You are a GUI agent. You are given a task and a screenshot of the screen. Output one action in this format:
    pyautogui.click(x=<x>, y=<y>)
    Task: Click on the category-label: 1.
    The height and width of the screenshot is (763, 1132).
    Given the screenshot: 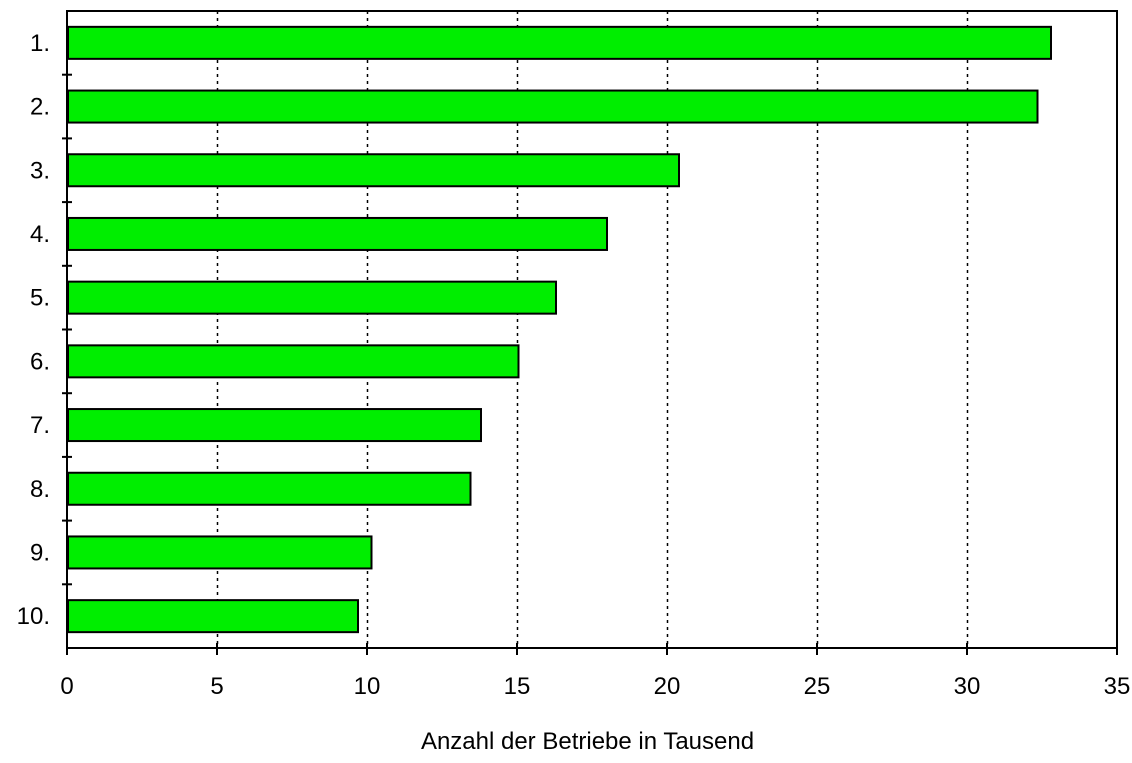 What is the action you would take?
    pyautogui.click(x=40, y=43)
    